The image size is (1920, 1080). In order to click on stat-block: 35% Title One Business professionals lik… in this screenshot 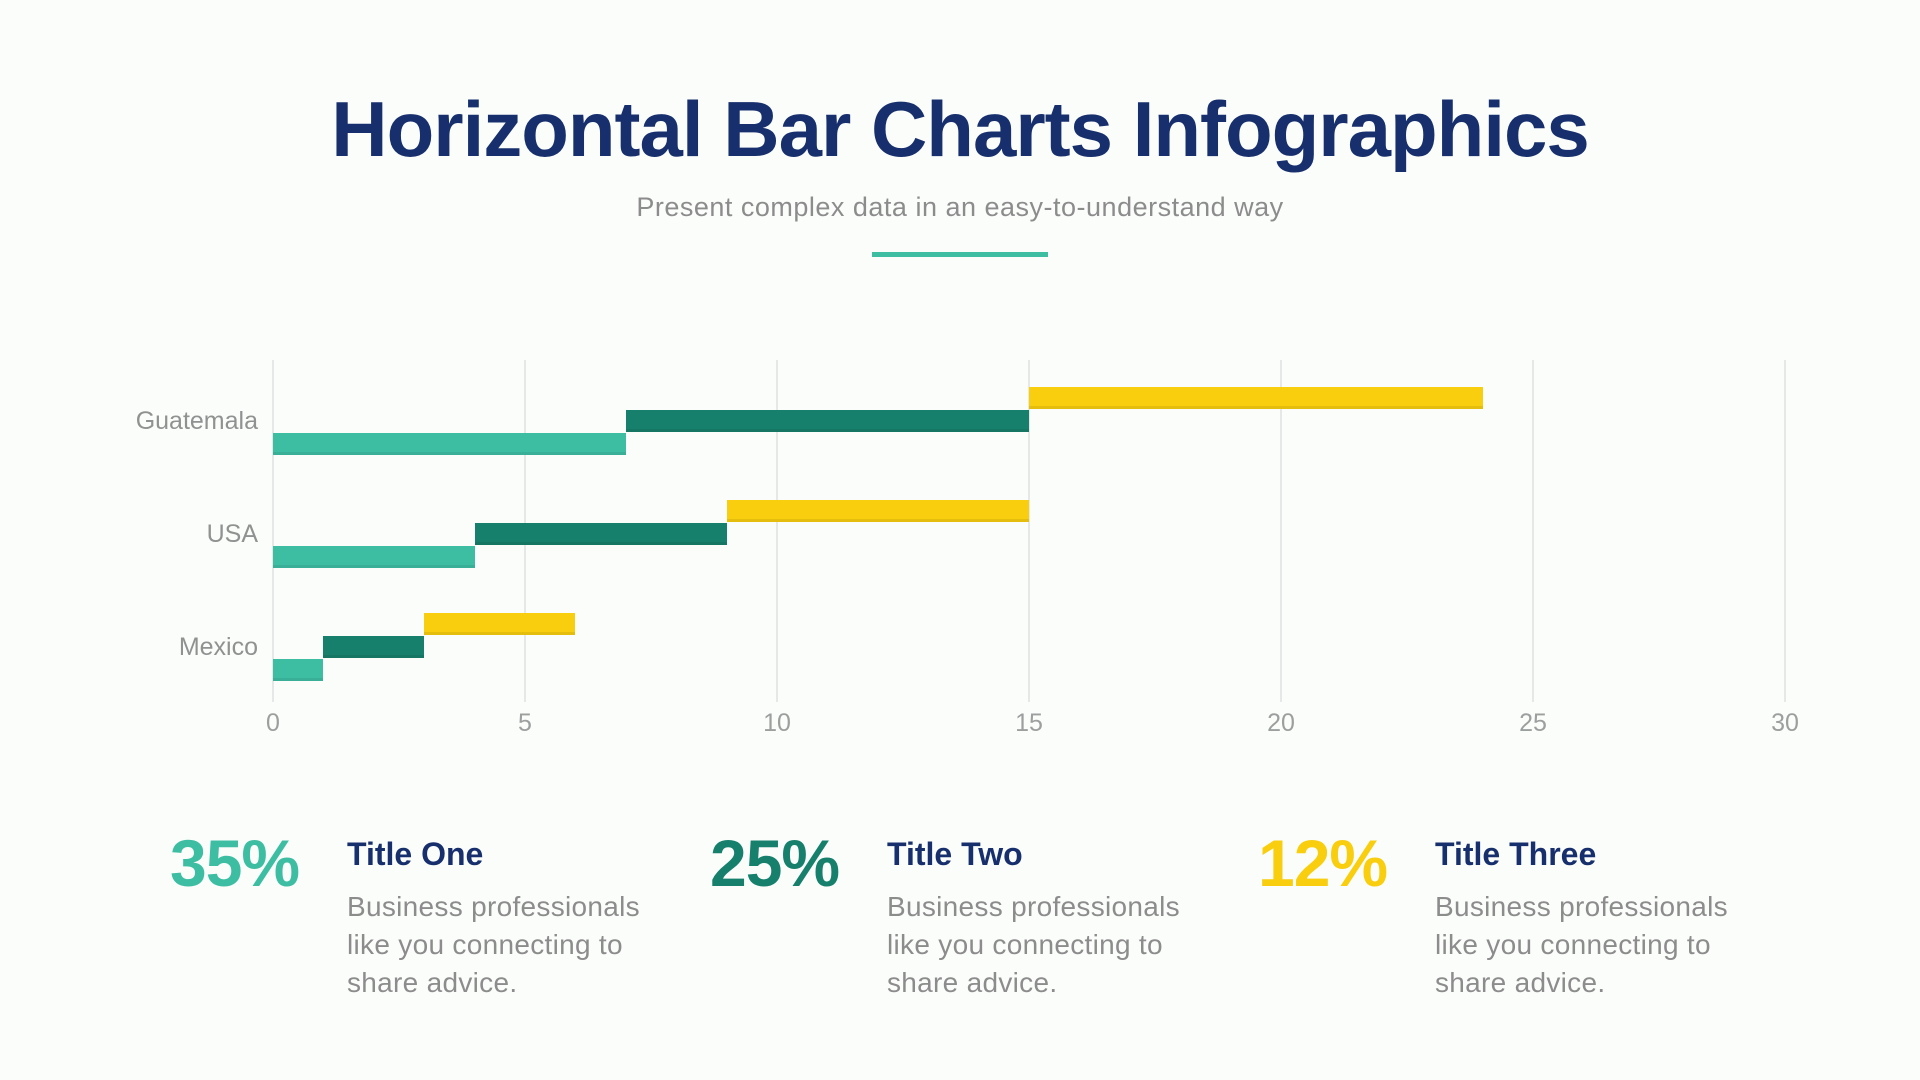, I will do `click(428, 916)`.